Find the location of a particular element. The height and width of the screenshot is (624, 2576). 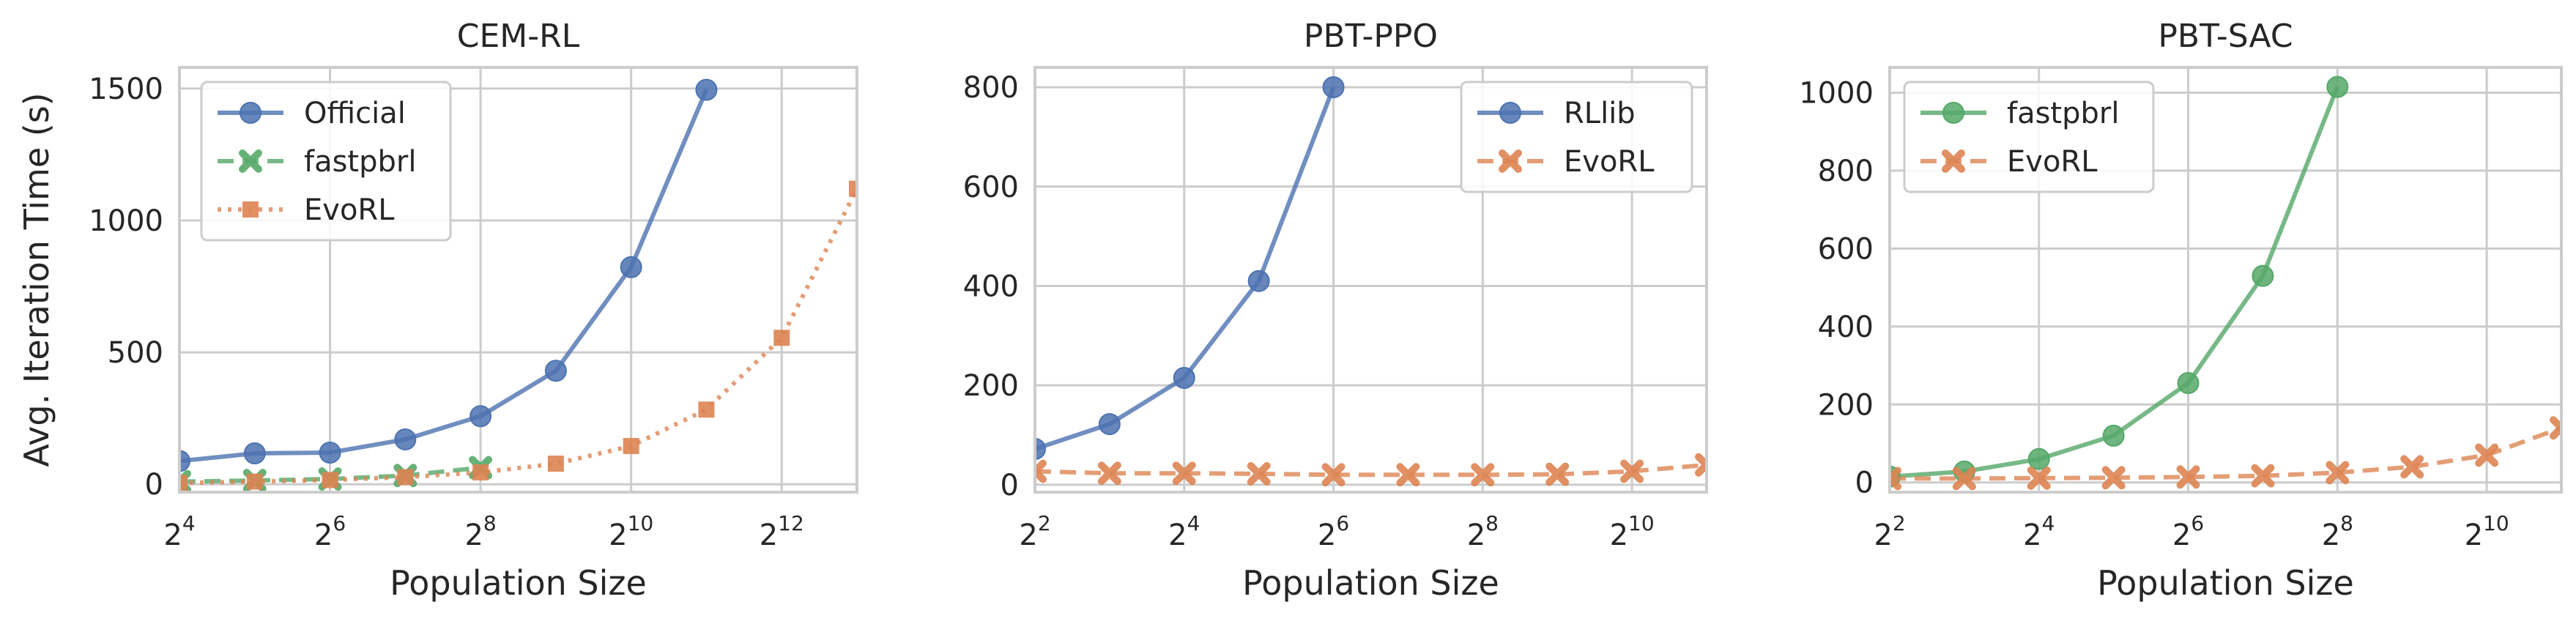

panel-title: PBT-PPO is located at coordinates (1371, 36).